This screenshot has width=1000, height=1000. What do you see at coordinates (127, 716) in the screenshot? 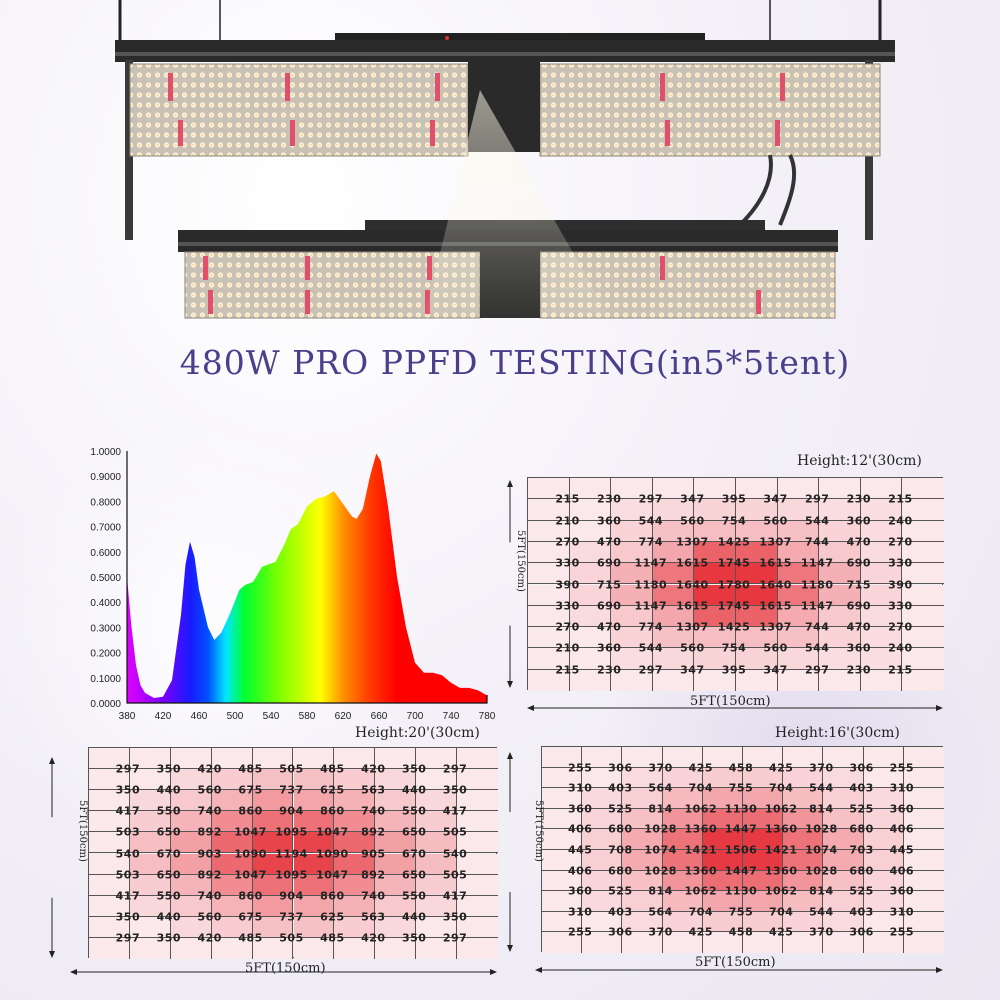
I see `x-tick-label: 380` at bounding box center [127, 716].